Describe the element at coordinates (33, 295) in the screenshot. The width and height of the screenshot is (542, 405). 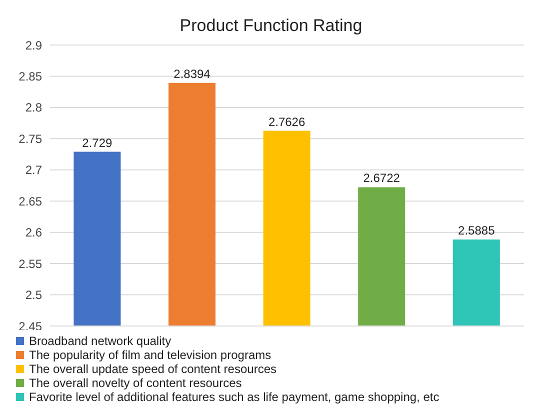
I see `y-tick-label: 2.5` at that location.